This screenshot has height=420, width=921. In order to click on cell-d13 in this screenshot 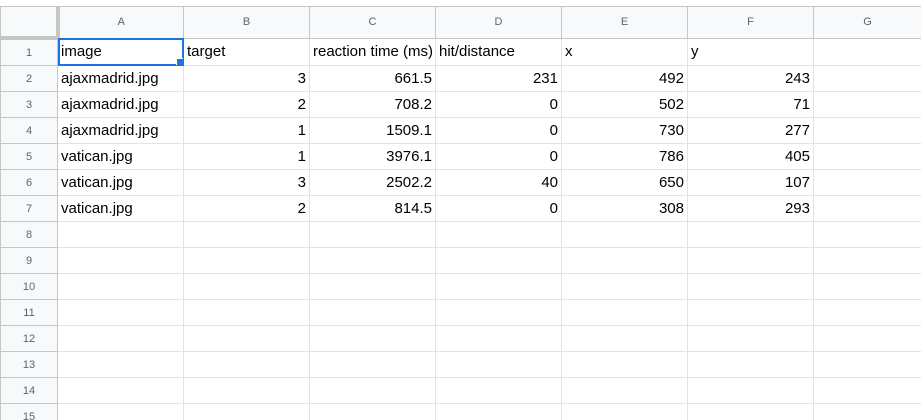, I will do `click(498, 364)`.